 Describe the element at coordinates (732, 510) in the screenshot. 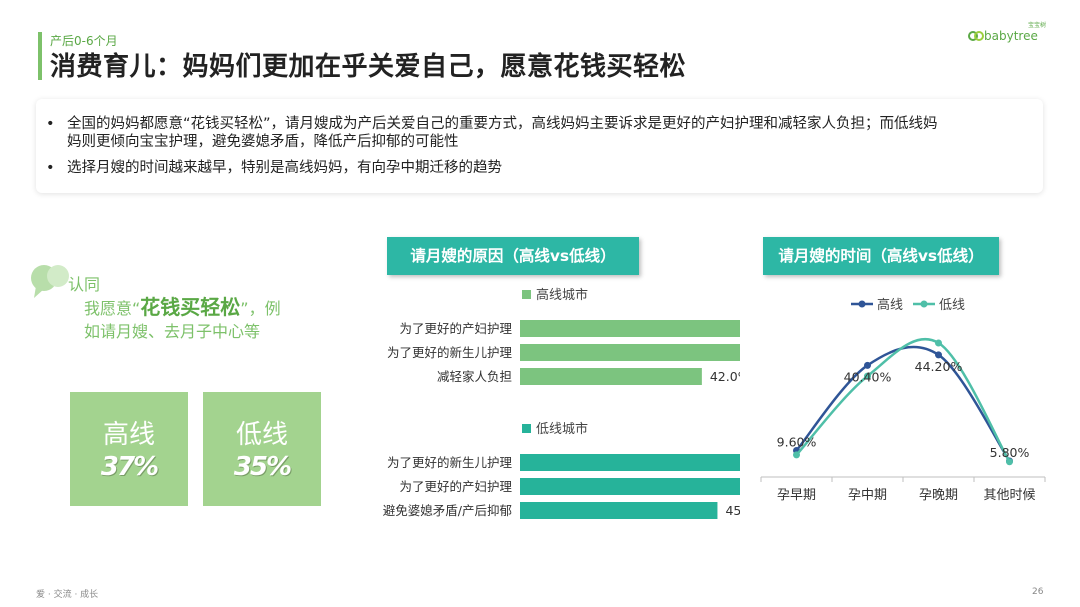

I see `bar-value-label: 45.6%` at that location.